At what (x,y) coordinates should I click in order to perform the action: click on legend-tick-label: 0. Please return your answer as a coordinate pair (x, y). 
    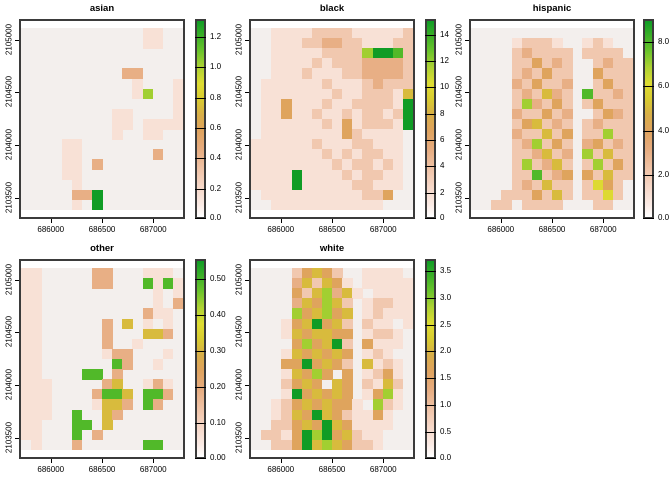
    Looking at the image, I should click on (442, 217).